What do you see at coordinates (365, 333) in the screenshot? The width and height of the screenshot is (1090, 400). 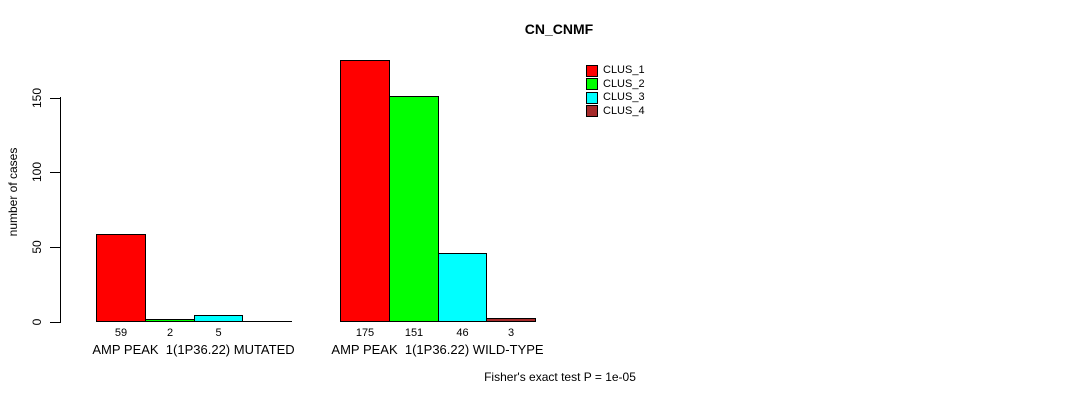 I see `bar-value-label: 175` at bounding box center [365, 333].